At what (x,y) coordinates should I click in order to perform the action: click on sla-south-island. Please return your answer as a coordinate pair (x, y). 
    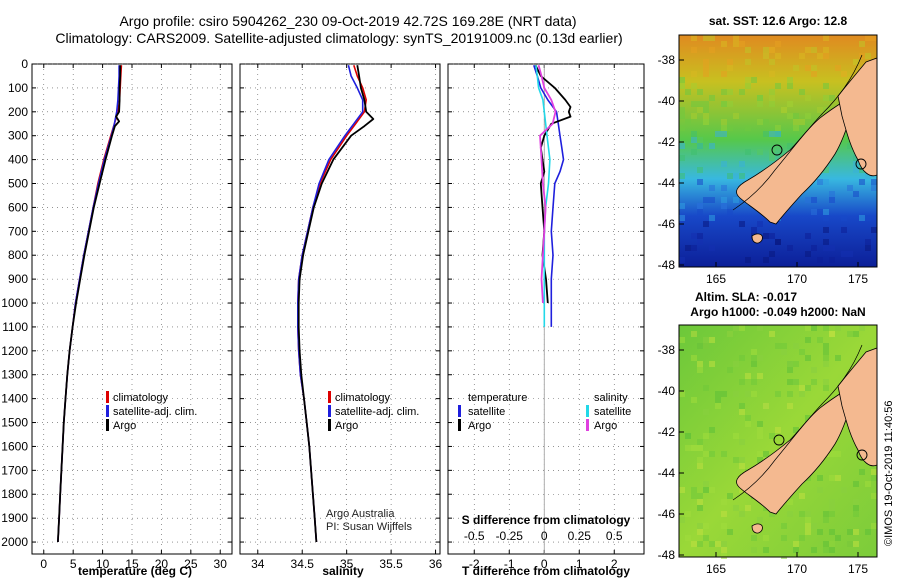
    Looking at the image, I should click on (793, 452).